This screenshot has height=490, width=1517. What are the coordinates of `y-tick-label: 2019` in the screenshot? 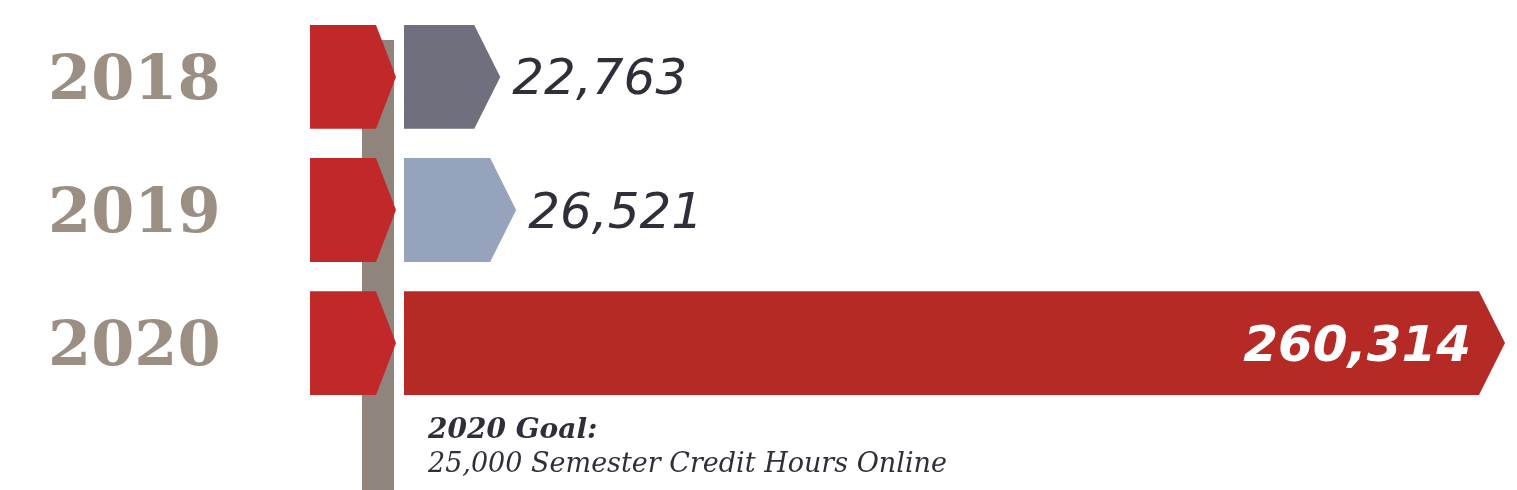 It's located at (134, 210).